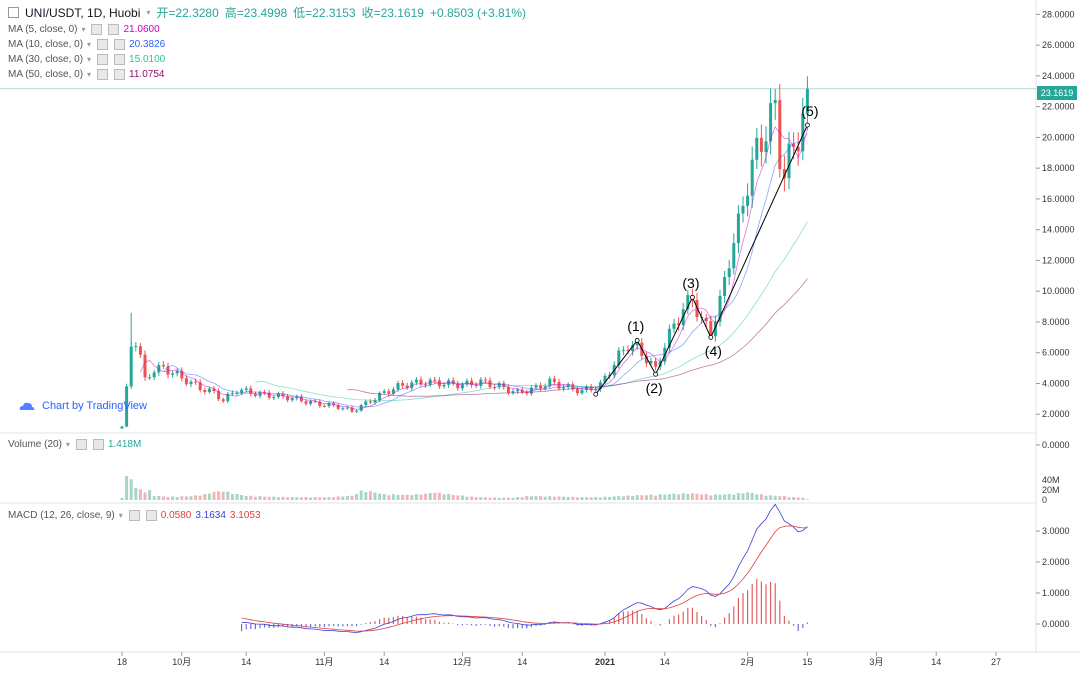  I want to click on tradingview-brand: Chart by TradingView, so click(82, 406).